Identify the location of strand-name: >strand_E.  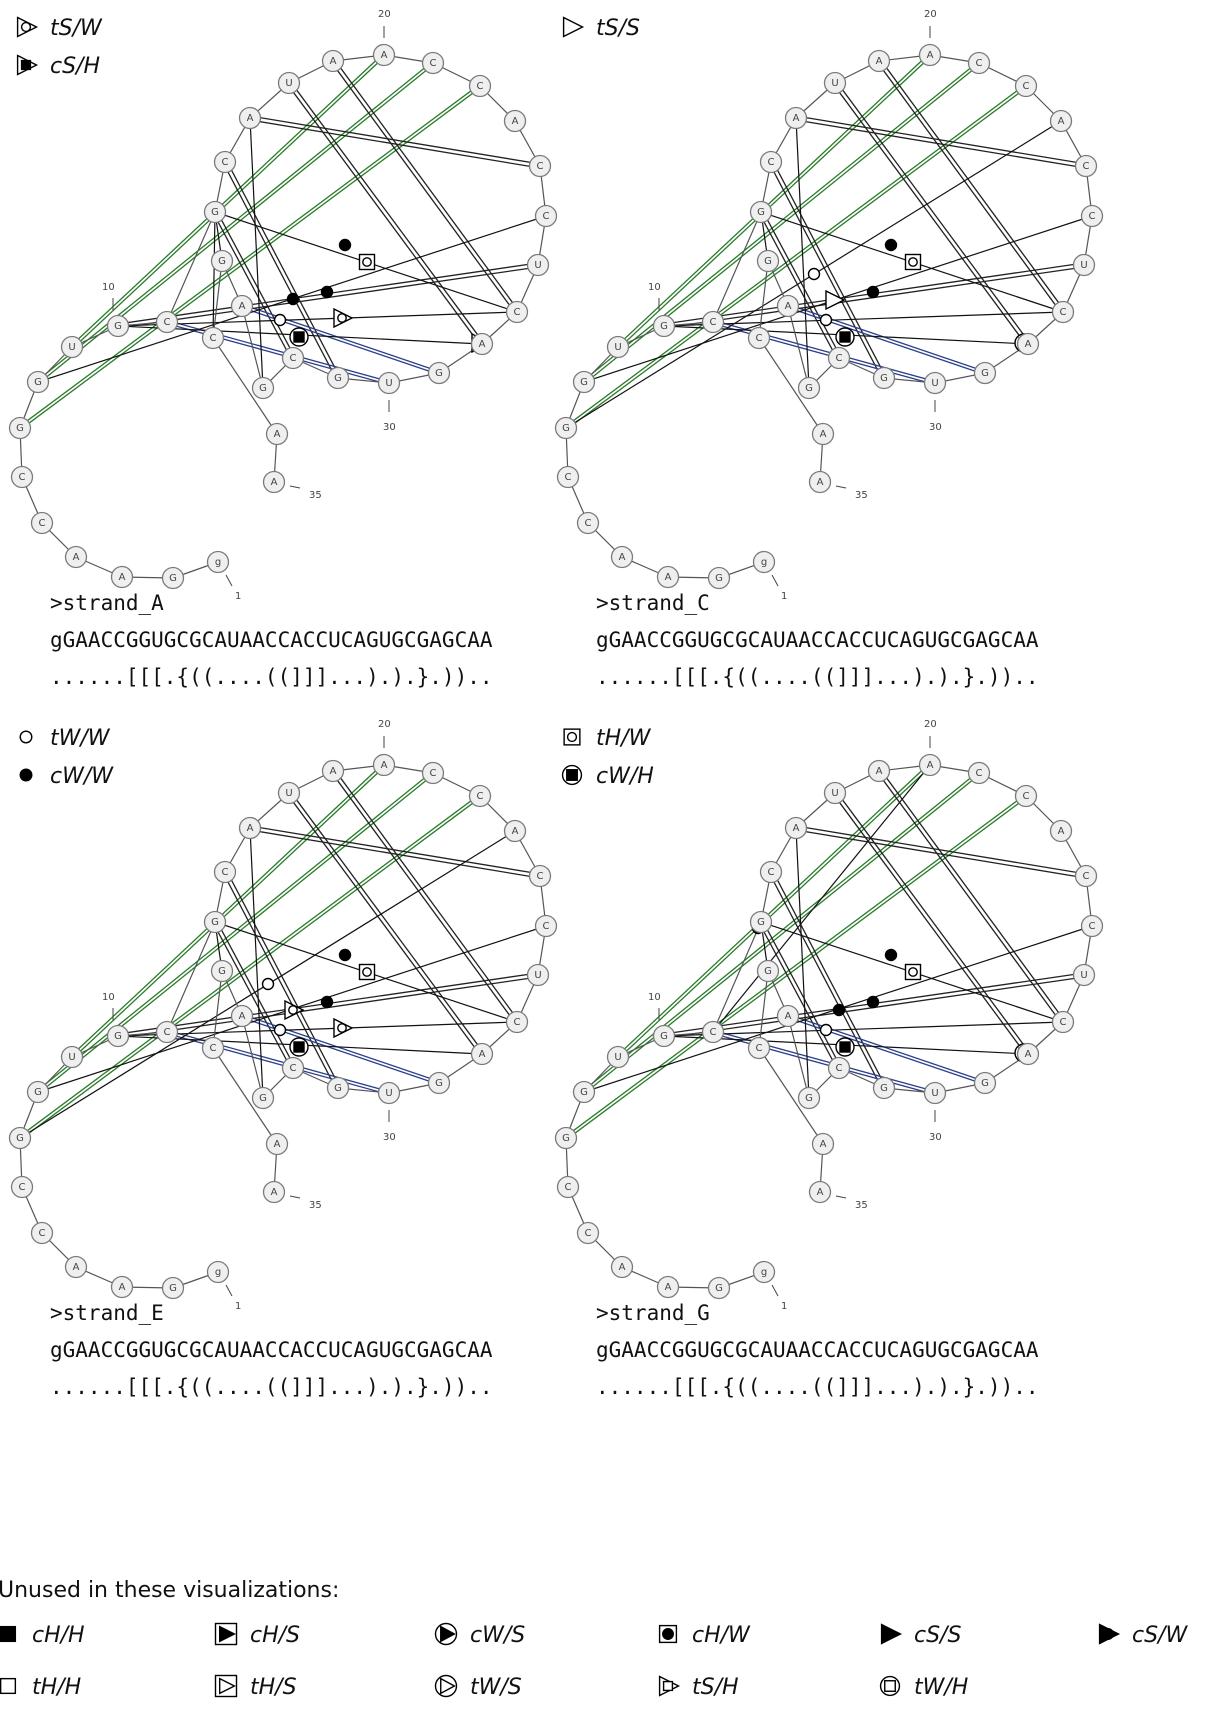
(107, 1313).